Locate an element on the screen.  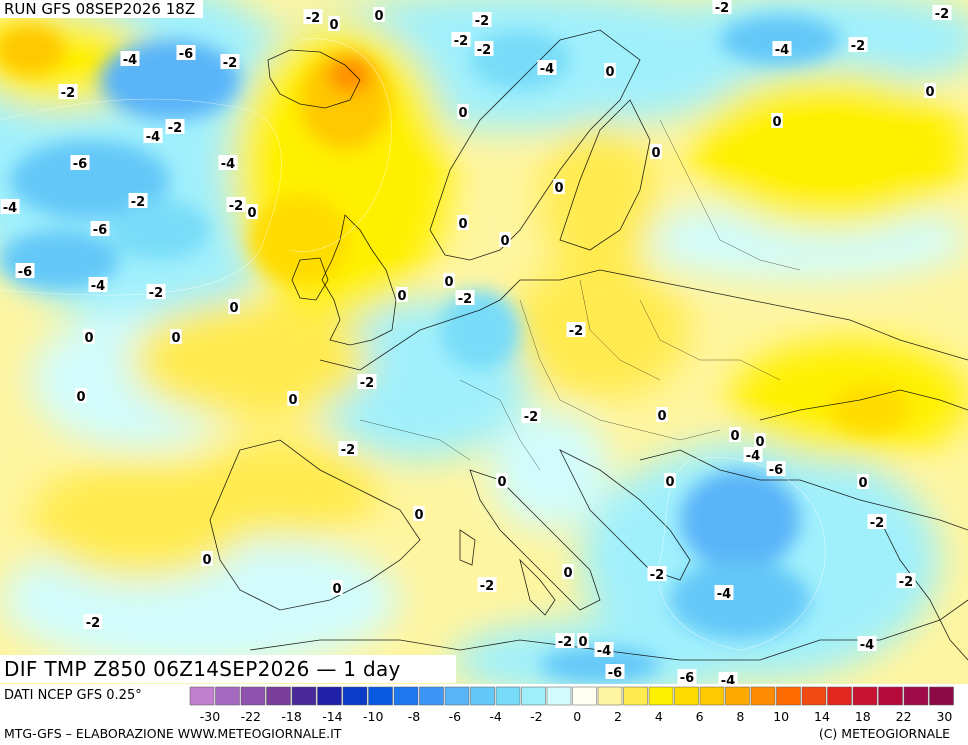
scale-label: 8 is located at coordinates (740, 716).